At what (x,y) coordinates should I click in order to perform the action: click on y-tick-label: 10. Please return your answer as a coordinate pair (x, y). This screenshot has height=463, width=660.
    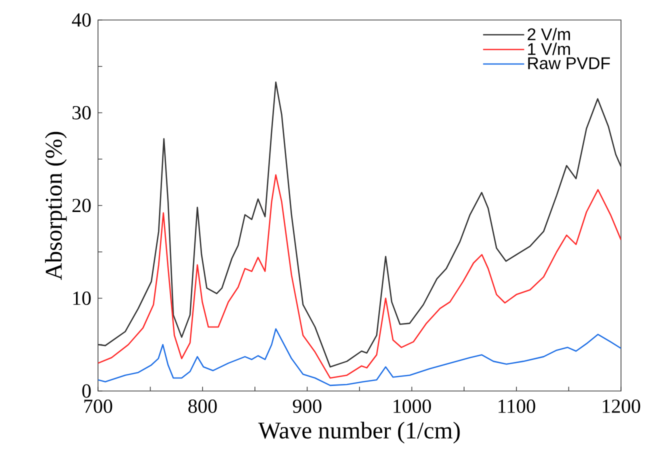
    Looking at the image, I should click on (82, 298).